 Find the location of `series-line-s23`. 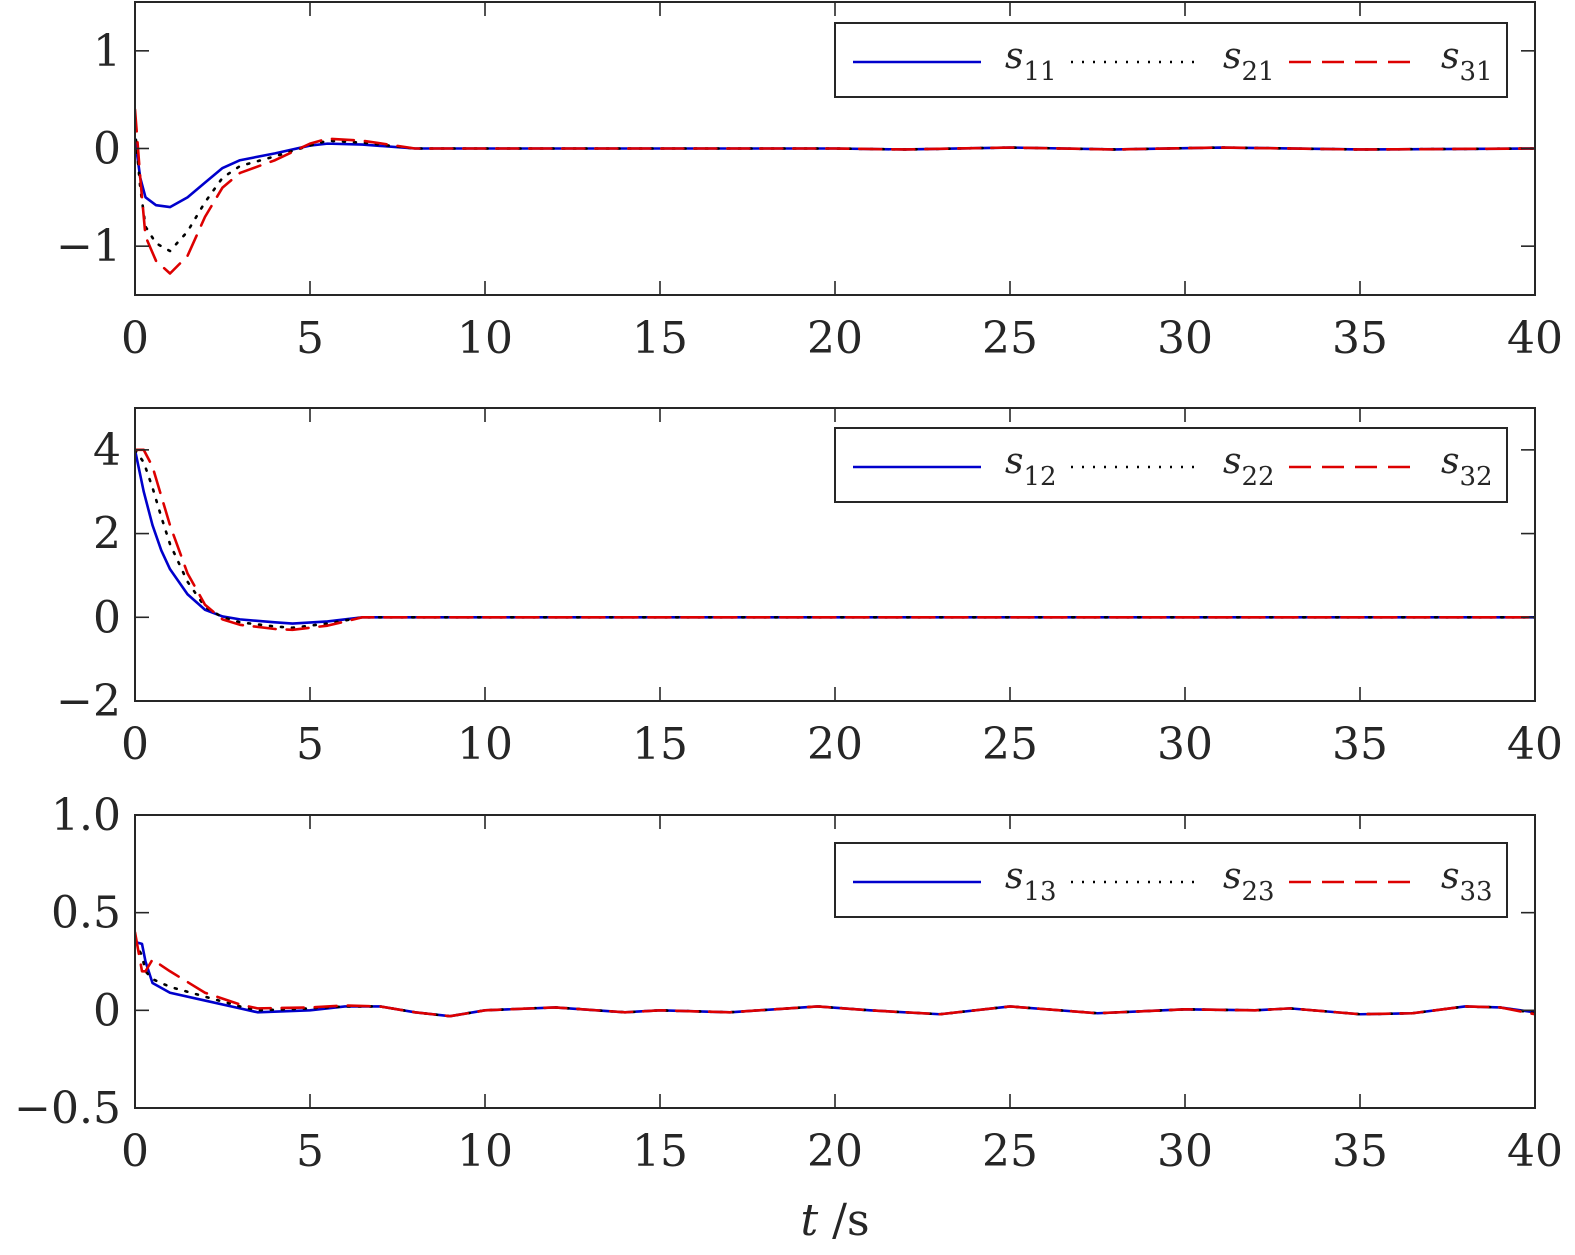

series-line-s23 is located at coordinates (835, 979).